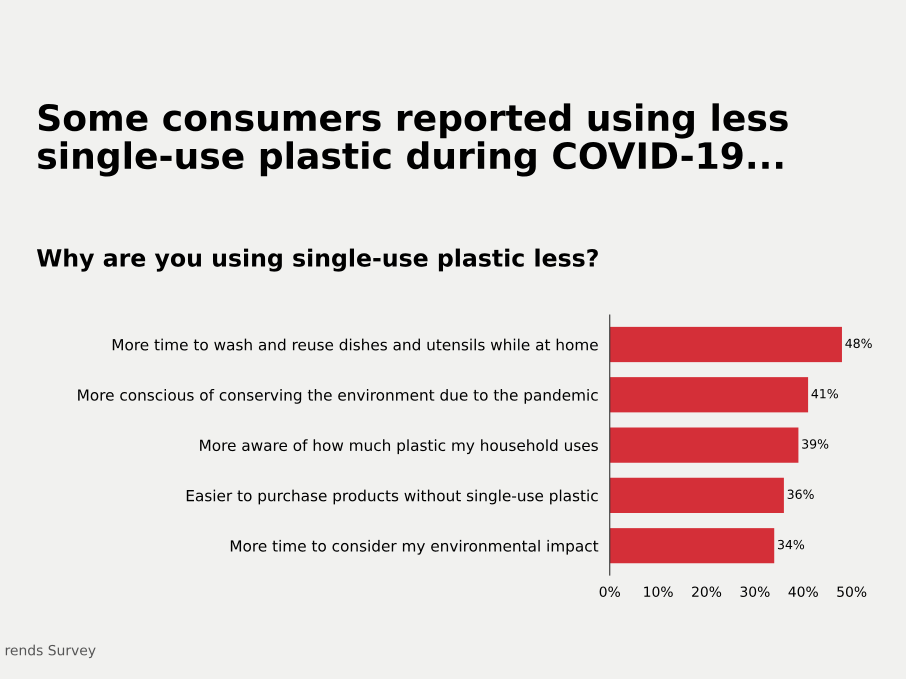  What do you see at coordinates (610, 591) in the screenshot?
I see `x-tick-label: 0%` at bounding box center [610, 591].